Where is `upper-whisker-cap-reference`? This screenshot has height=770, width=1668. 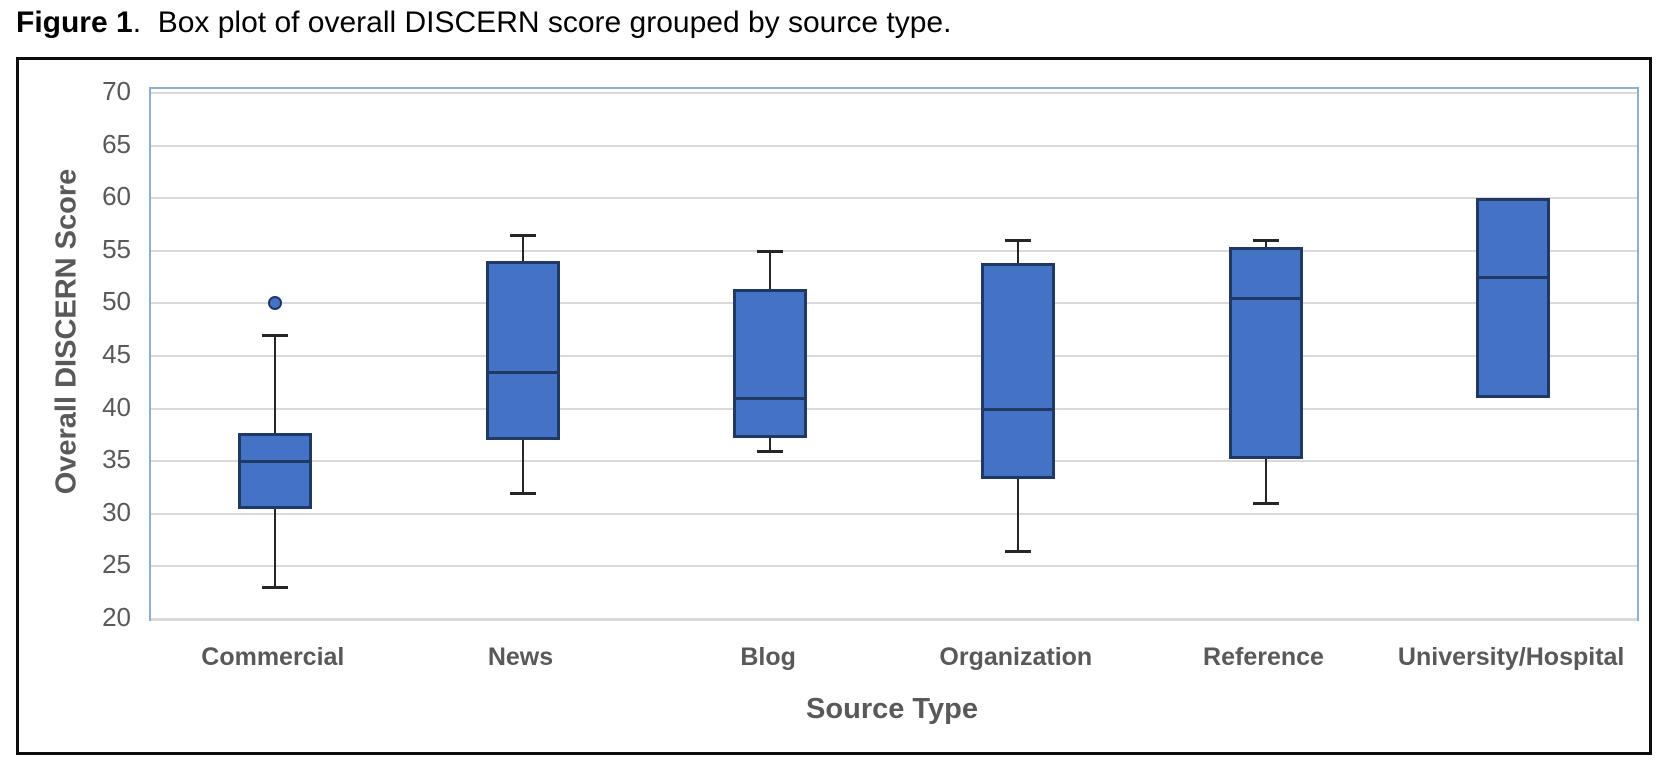 upper-whisker-cap-reference is located at coordinates (1266, 241).